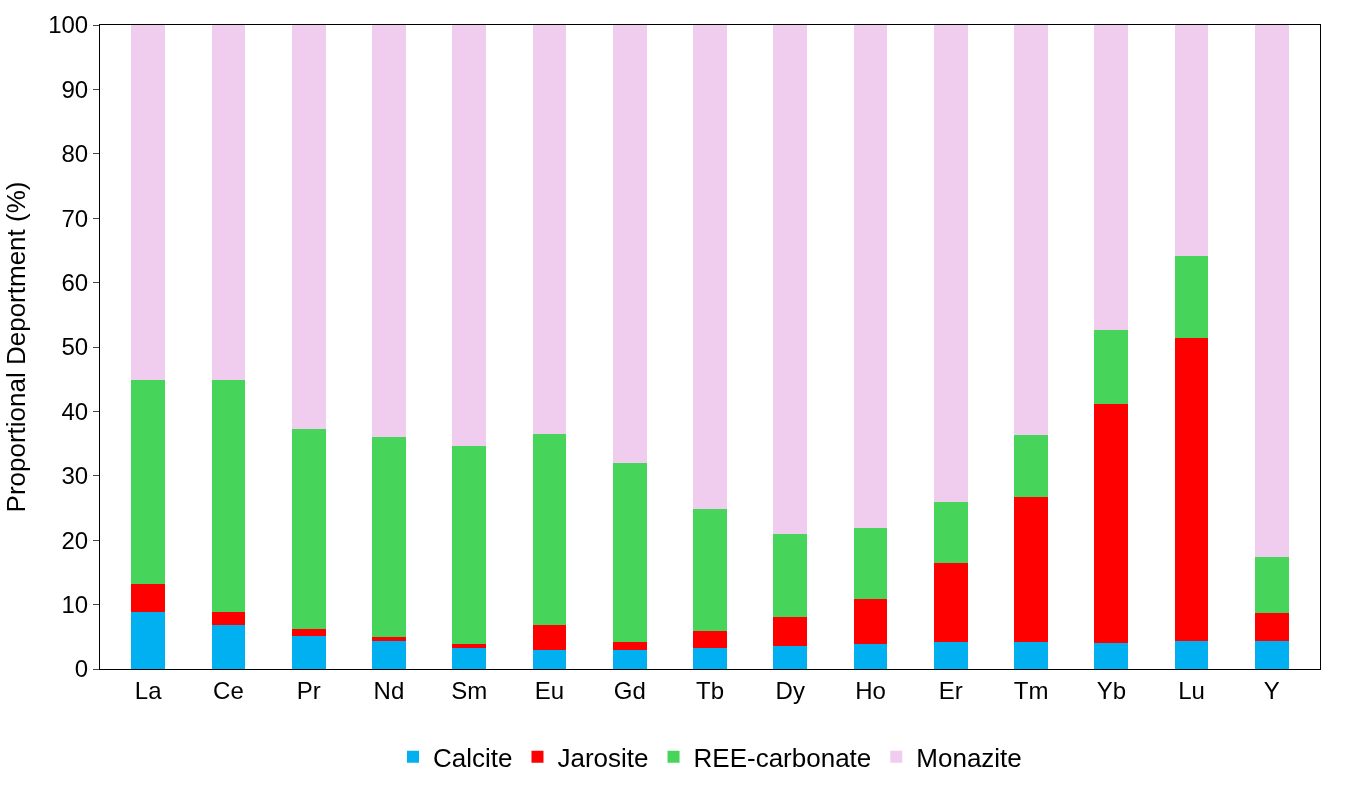 This screenshot has height=792, width=1345. I want to click on y-tick-label: 0, so click(81, 669).